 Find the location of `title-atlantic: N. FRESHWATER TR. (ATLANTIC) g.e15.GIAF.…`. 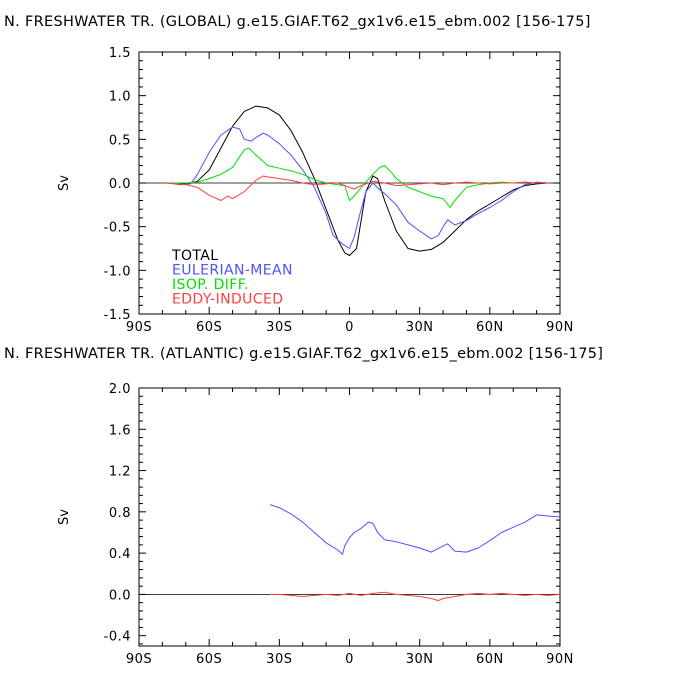

title-atlantic: N. FRESHWATER TR. (ATLANTIC) g.e15.GIAF.… is located at coordinates (304, 354).